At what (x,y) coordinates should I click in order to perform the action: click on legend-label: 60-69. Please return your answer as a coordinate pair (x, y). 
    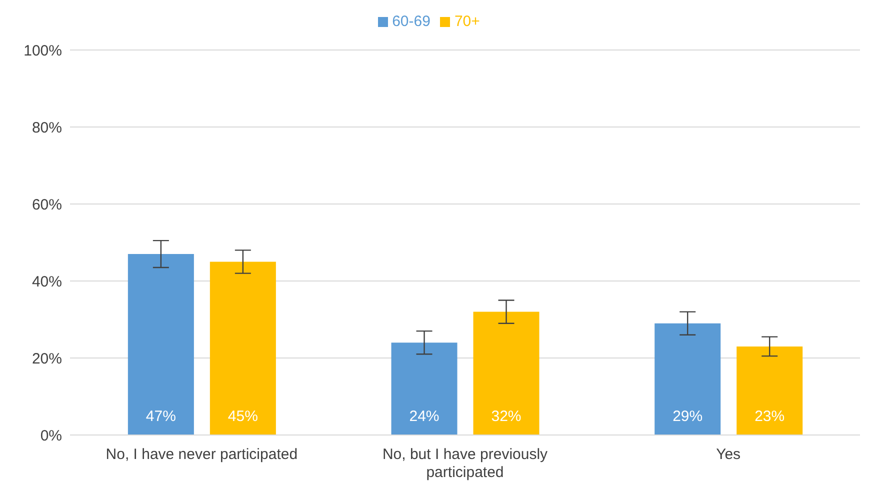
    Looking at the image, I should click on (411, 21).